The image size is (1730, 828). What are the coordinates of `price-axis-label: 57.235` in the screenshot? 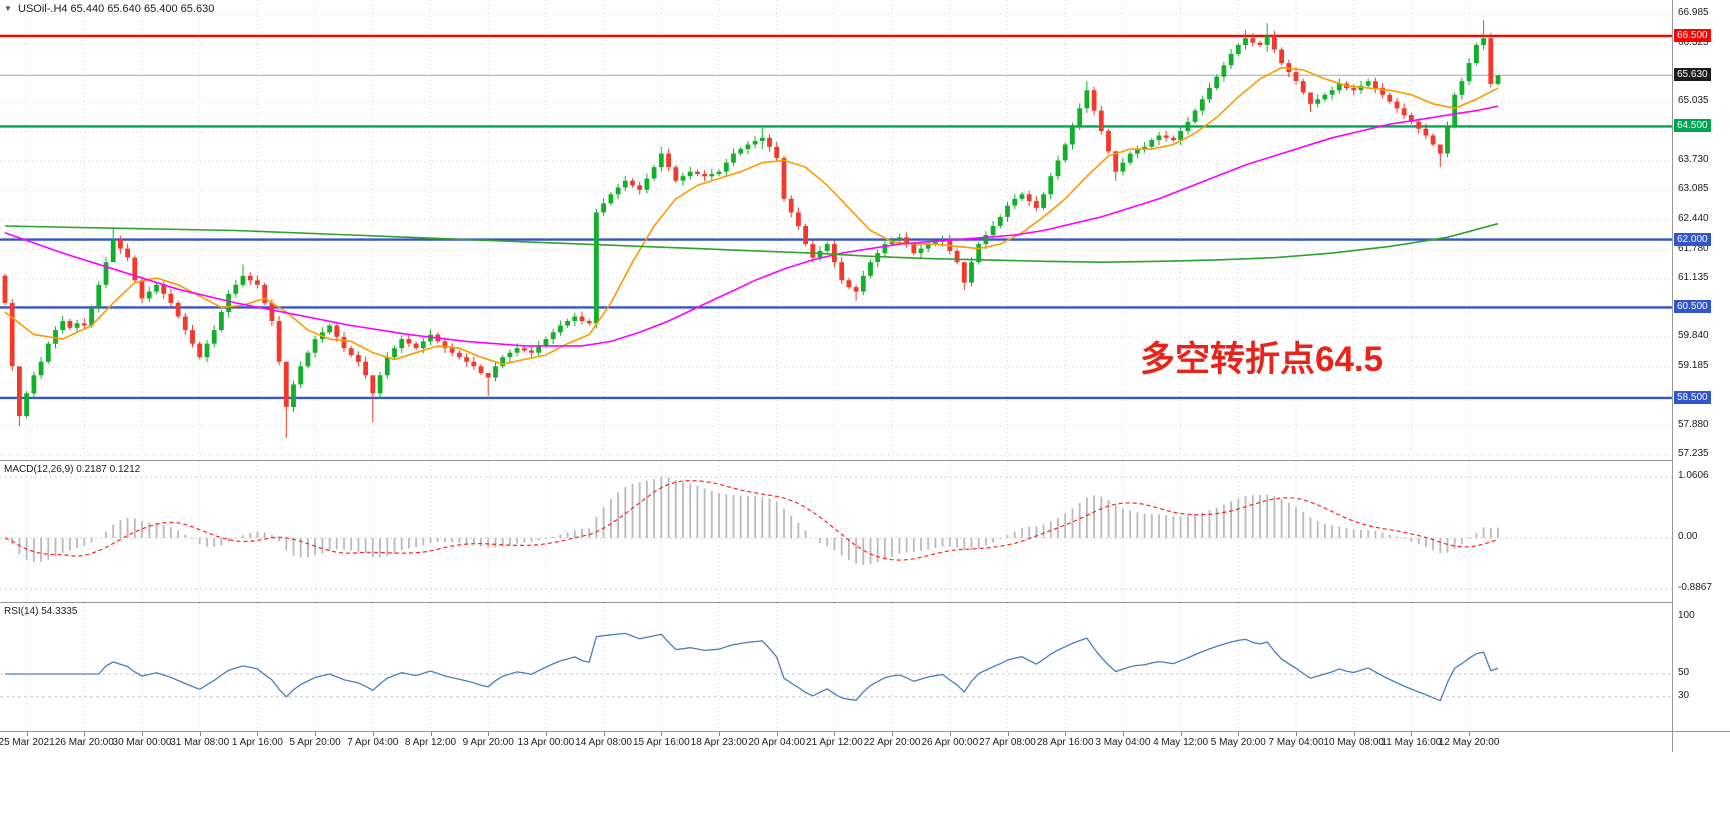 It's located at (1693, 454).